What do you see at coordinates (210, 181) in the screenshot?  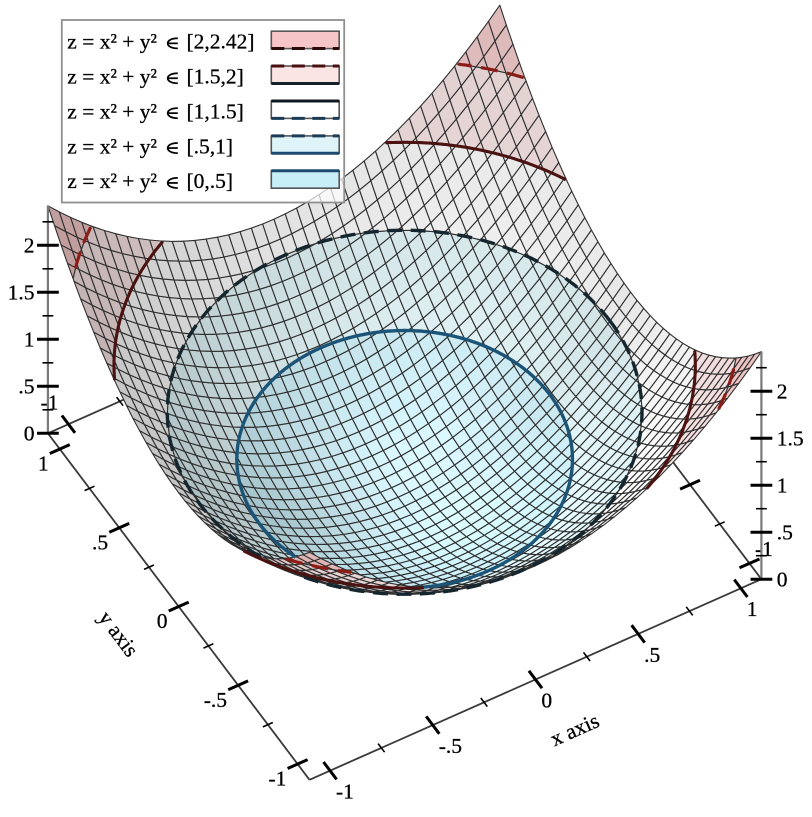 I see `svg-text: [0,.5]` at bounding box center [210, 181].